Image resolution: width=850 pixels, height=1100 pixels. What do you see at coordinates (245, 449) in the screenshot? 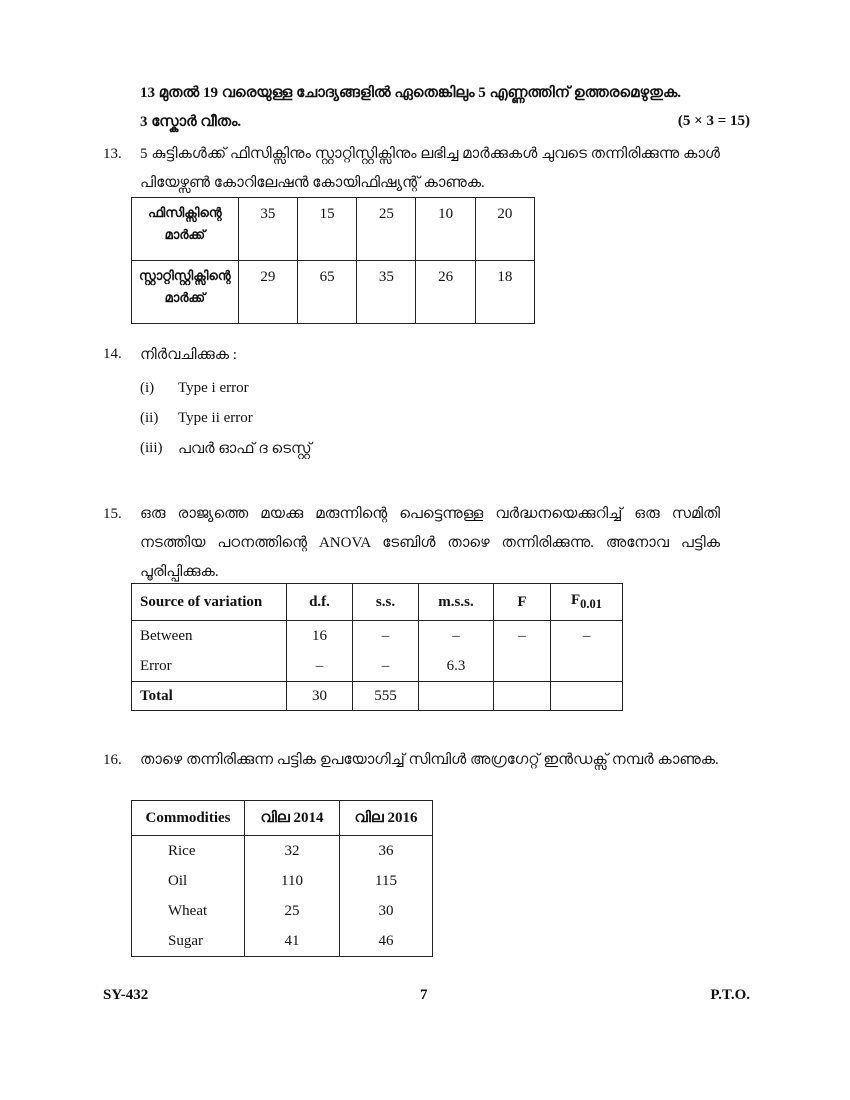
I see `item-text: പവർ ഓഫ് ദ ടെസ്റ്റ്` at bounding box center [245, 449].